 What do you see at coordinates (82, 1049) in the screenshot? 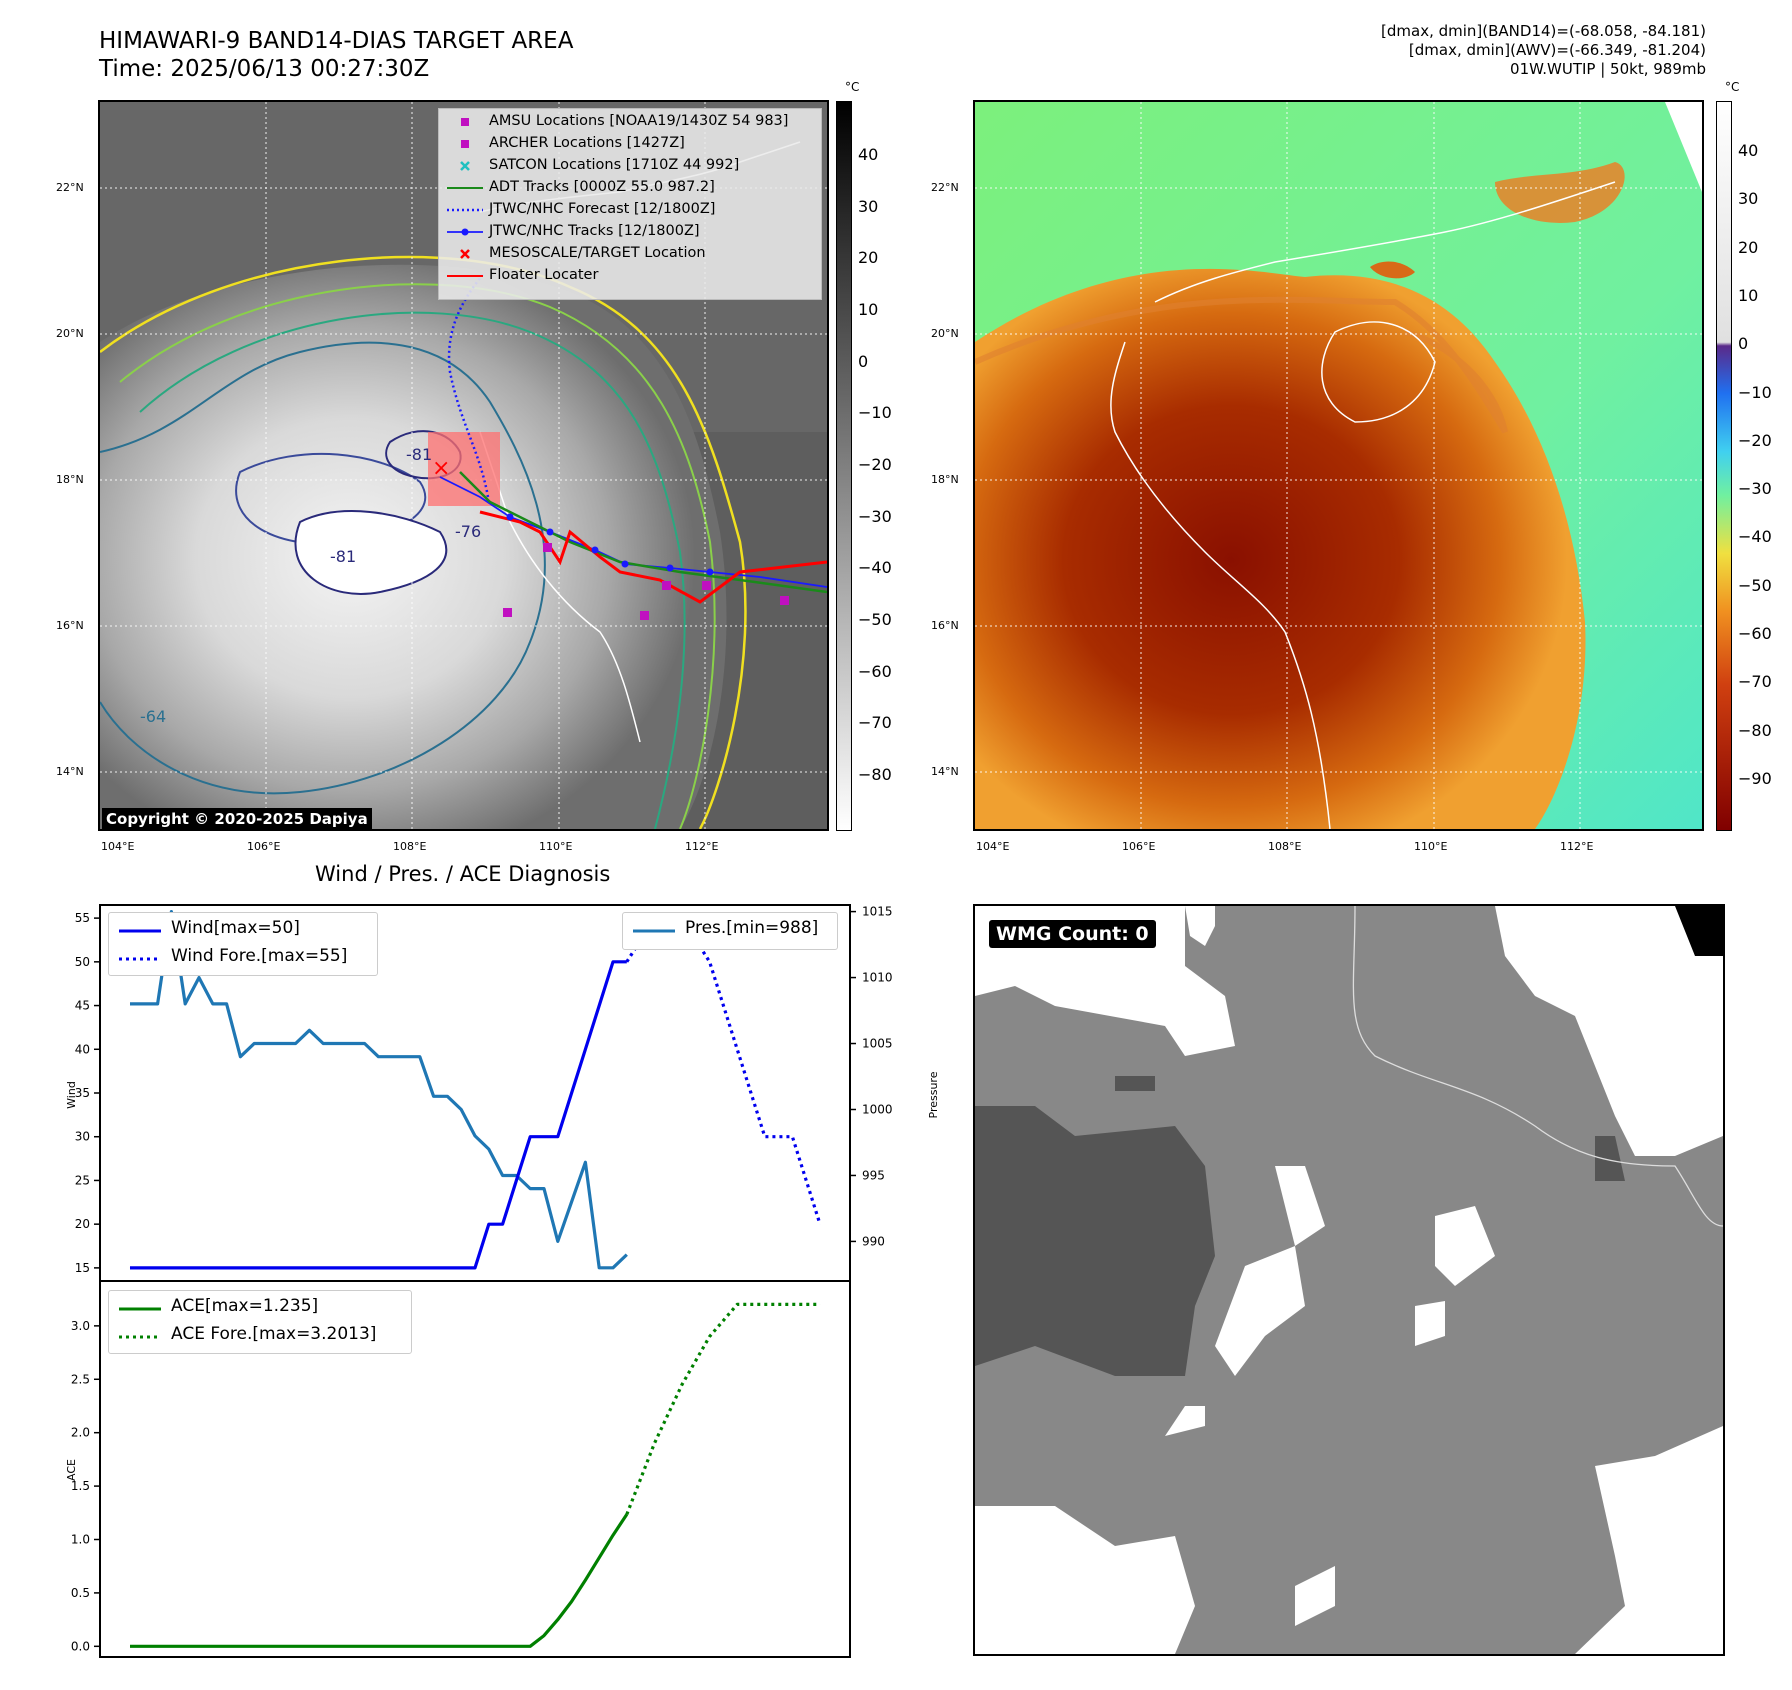
I see `wind-tick-label: 40` at bounding box center [82, 1049].